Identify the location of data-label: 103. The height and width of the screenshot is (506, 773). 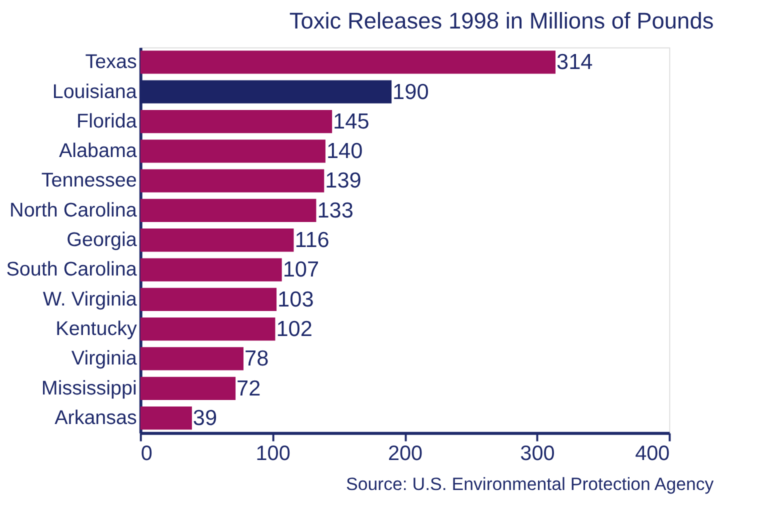
(296, 299).